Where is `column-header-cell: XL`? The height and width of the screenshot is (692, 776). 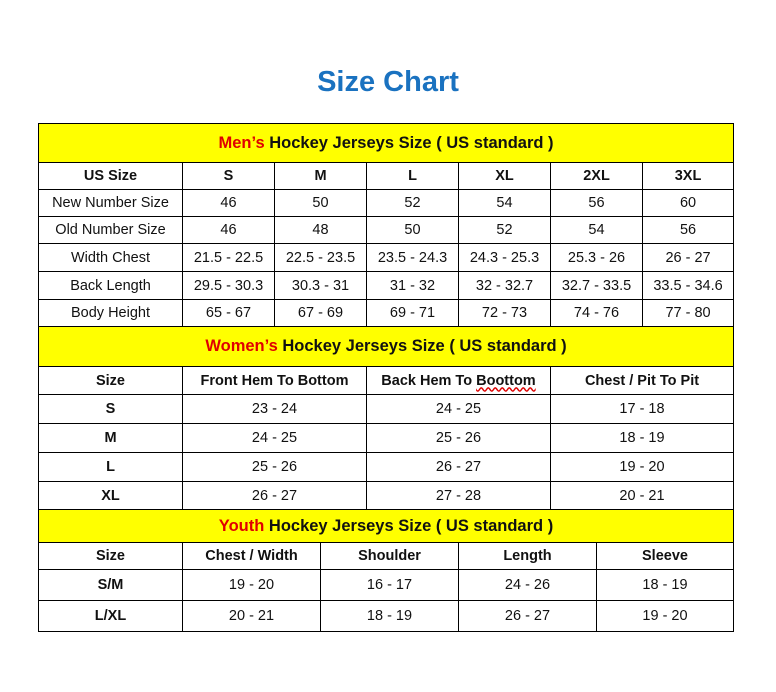 column-header-cell: XL is located at coordinates (504, 176).